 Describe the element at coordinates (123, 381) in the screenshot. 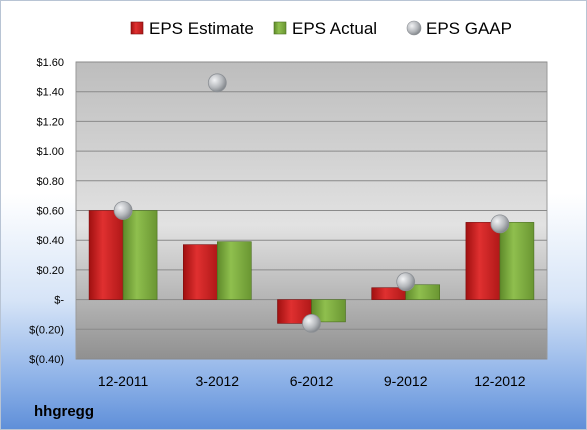

I see `x-tick-label: 12-2011` at that location.